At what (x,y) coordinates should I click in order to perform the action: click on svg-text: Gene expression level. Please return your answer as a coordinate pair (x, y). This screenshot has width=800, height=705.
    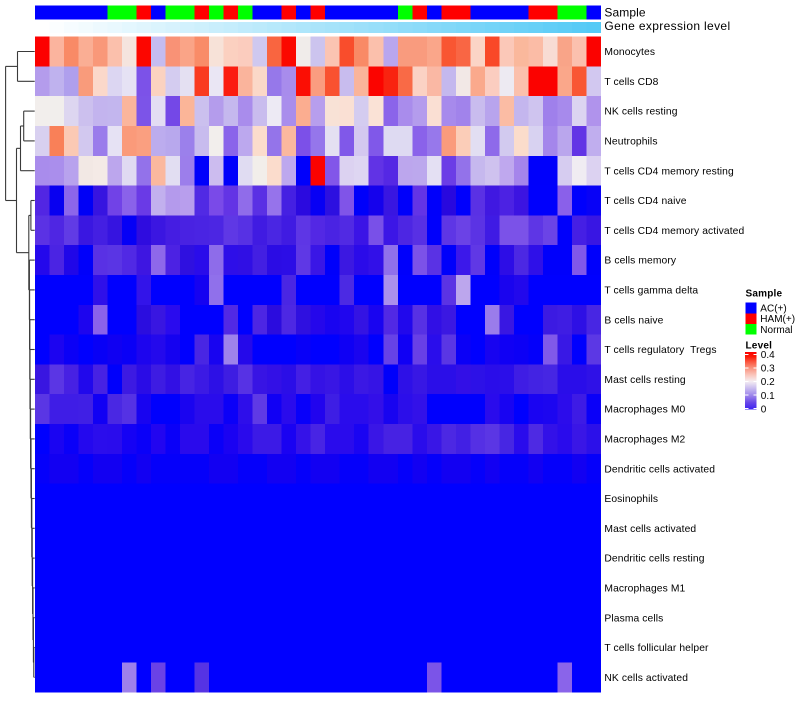
    Looking at the image, I should click on (667, 26).